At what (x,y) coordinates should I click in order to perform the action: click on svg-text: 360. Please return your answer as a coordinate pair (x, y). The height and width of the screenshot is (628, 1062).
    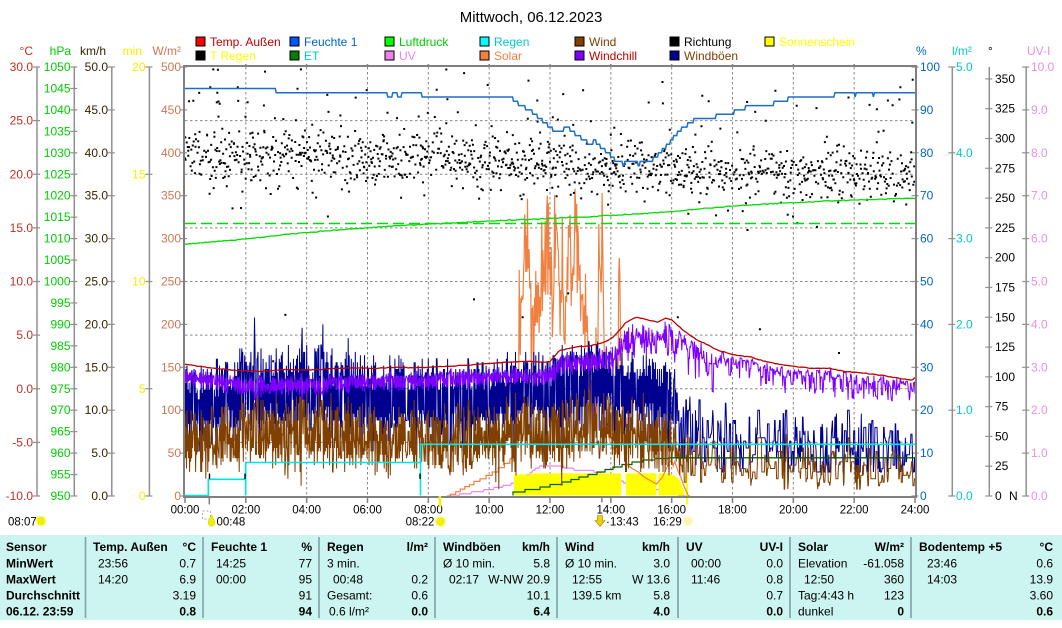
    Looking at the image, I should click on (894, 580).